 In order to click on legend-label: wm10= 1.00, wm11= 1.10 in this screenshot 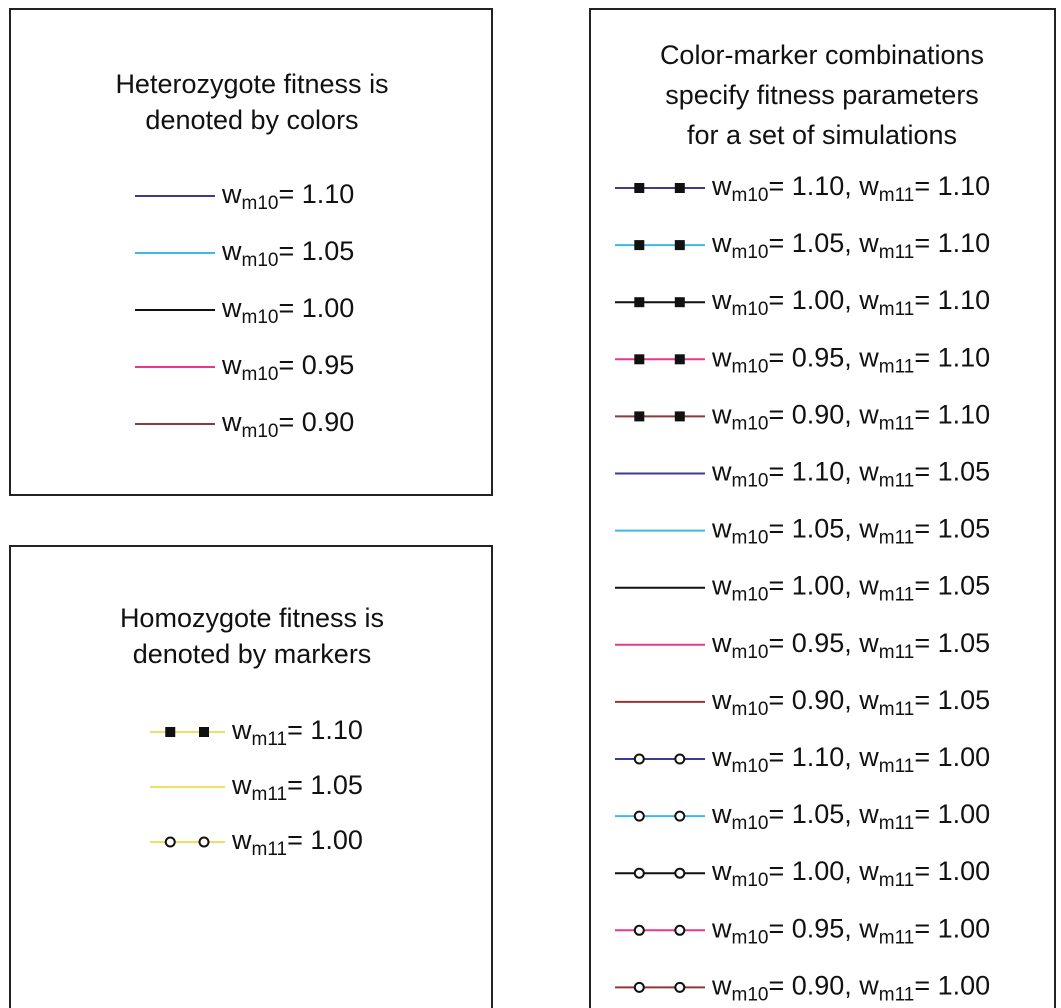, I will do `click(850, 302)`.